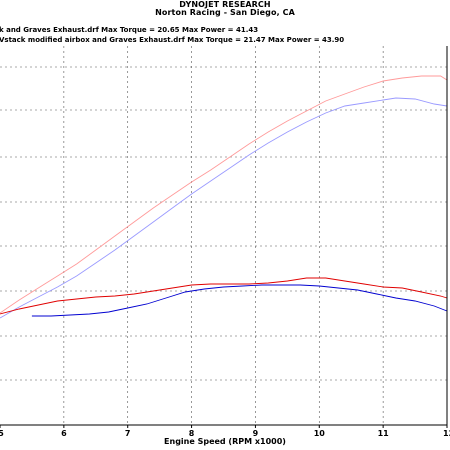  What do you see at coordinates (64, 433) in the screenshot?
I see `x-tick-label-6: 6` at bounding box center [64, 433].